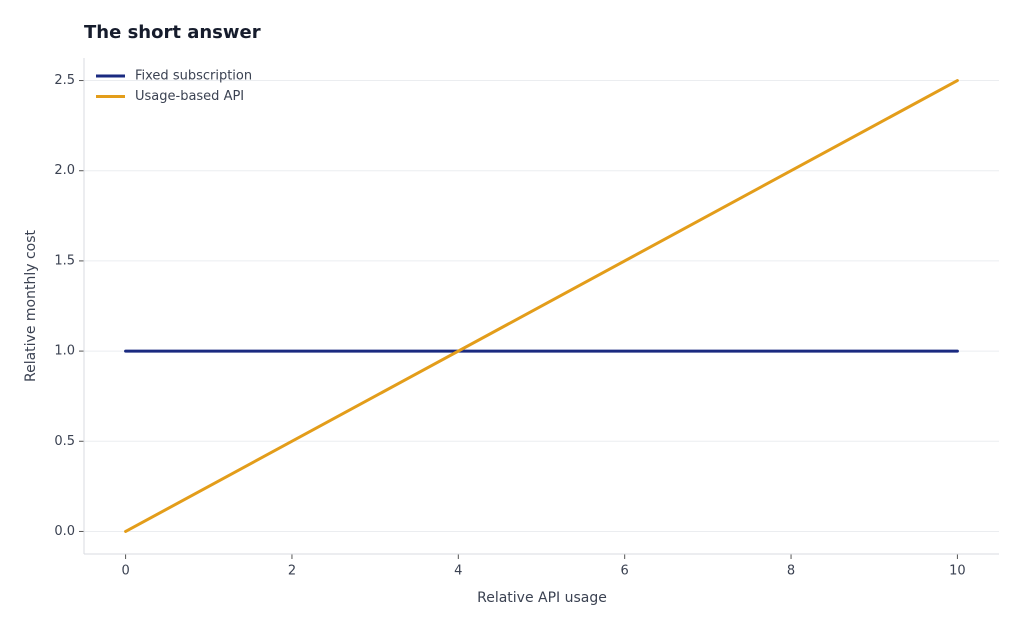  Describe the element at coordinates (957, 571) in the screenshot. I see `x-tick-label: 10` at that location.